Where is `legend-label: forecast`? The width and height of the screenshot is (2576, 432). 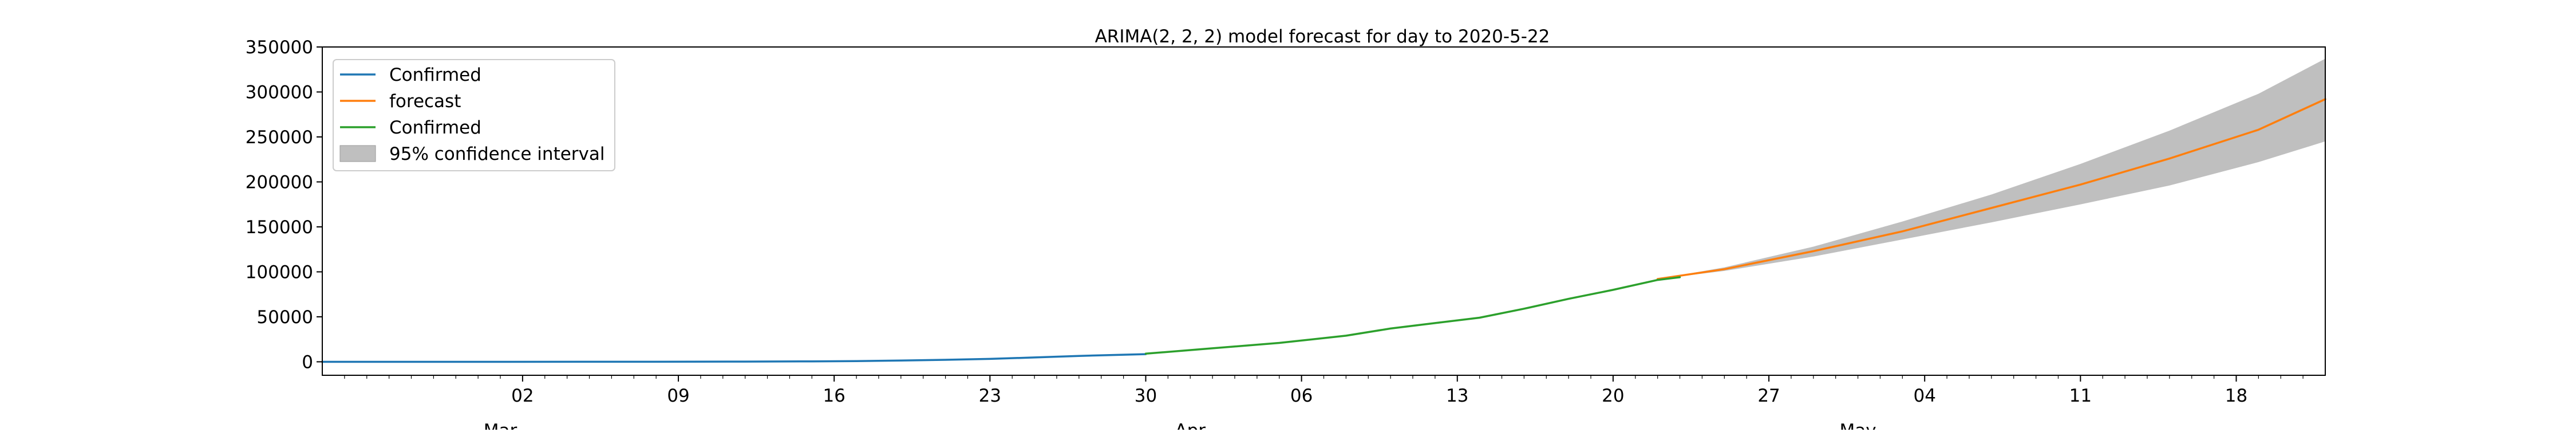 legend-label: forecast is located at coordinates (425, 102).